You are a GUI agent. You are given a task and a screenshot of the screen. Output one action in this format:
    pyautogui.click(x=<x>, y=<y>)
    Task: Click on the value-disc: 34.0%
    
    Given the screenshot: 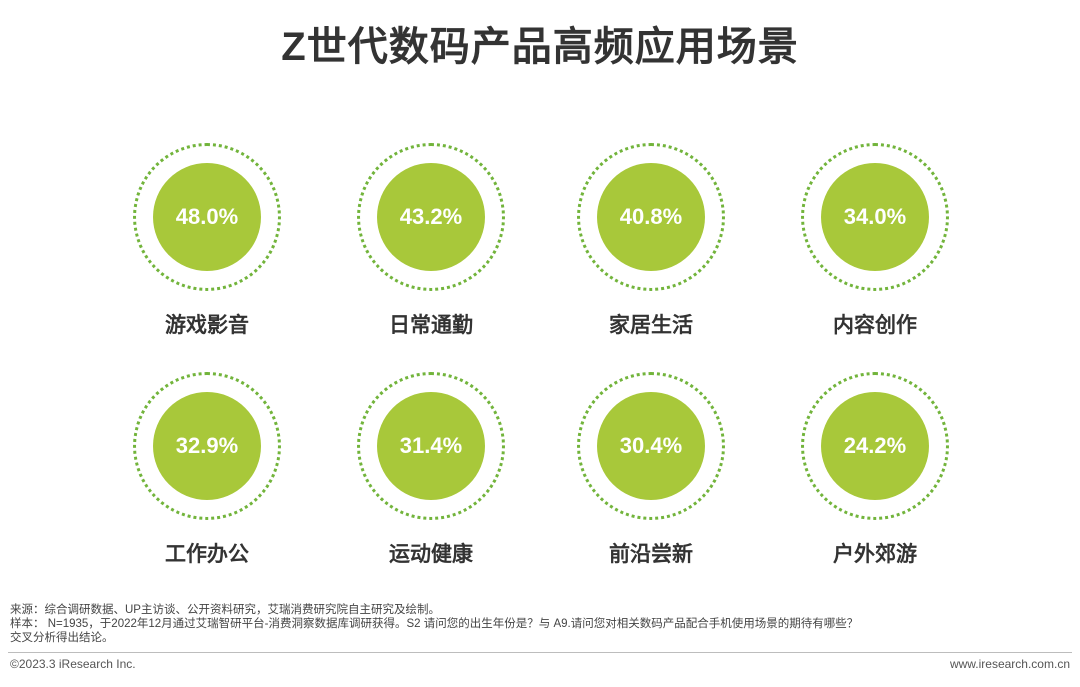 What is the action you would take?
    pyautogui.click(x=875, y=217)
    